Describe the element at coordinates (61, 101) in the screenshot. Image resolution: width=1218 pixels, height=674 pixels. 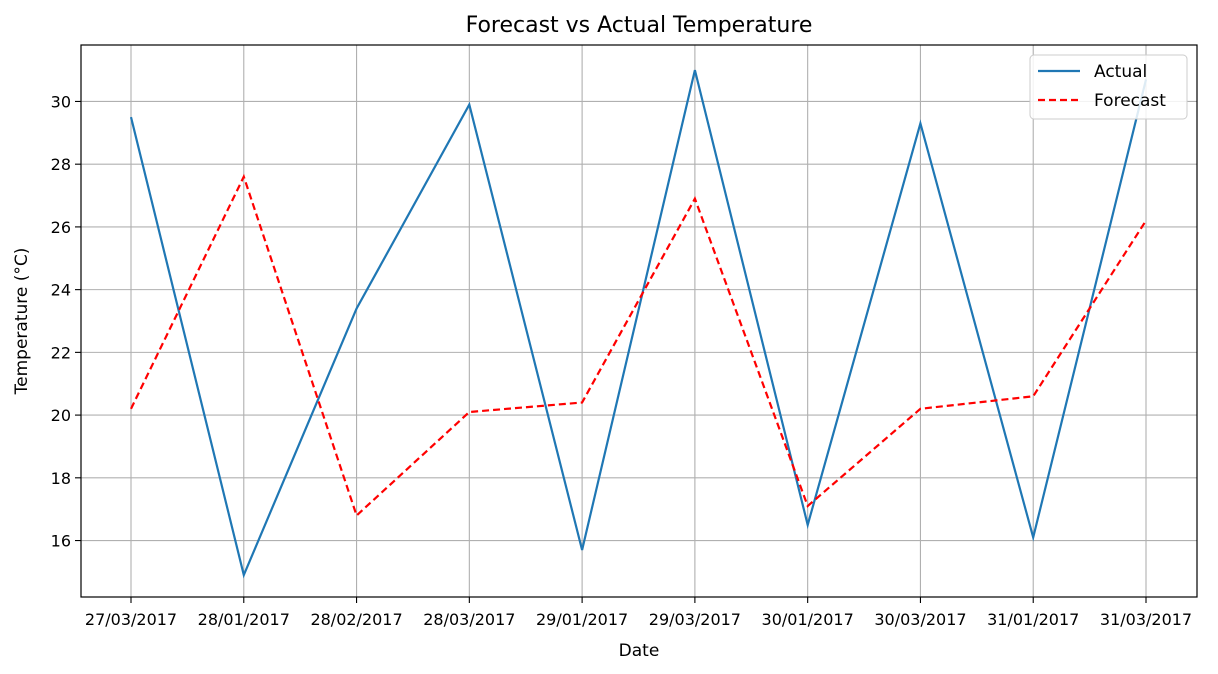
I see `y-tick-label: 30` at that location.